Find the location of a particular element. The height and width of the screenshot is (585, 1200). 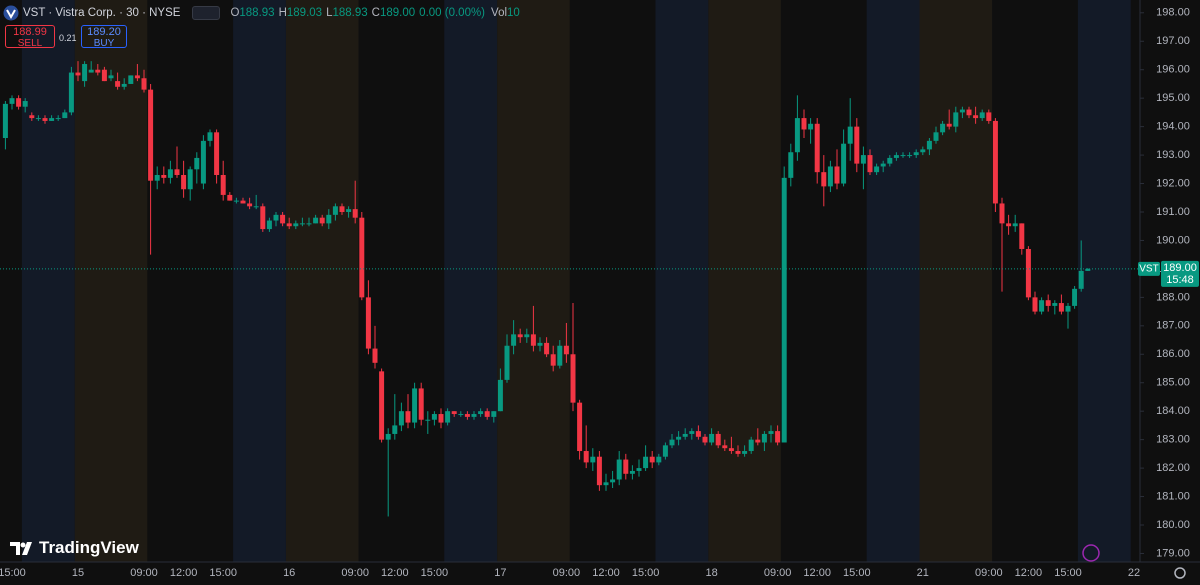

x-tick-label: 22 is located at coordinates (1134, 573).